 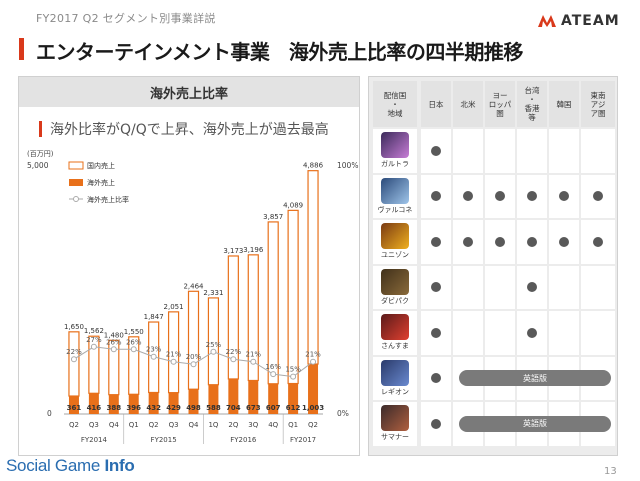 I want to click on column-header: ヨー ロッパ 圏, so click(x=500, y=104).